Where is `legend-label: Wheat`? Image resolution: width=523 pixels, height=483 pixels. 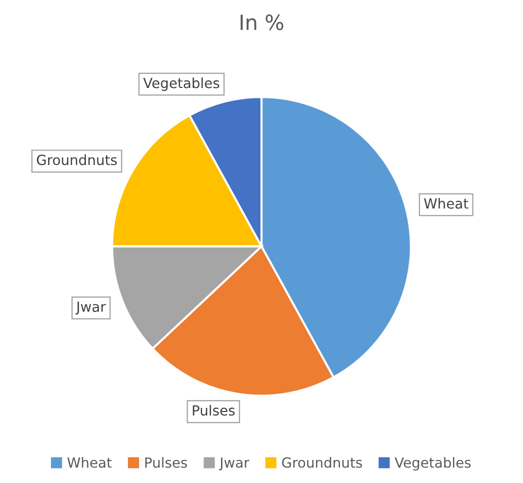 legend-label: Wheat is located at coordinates (89, 462).